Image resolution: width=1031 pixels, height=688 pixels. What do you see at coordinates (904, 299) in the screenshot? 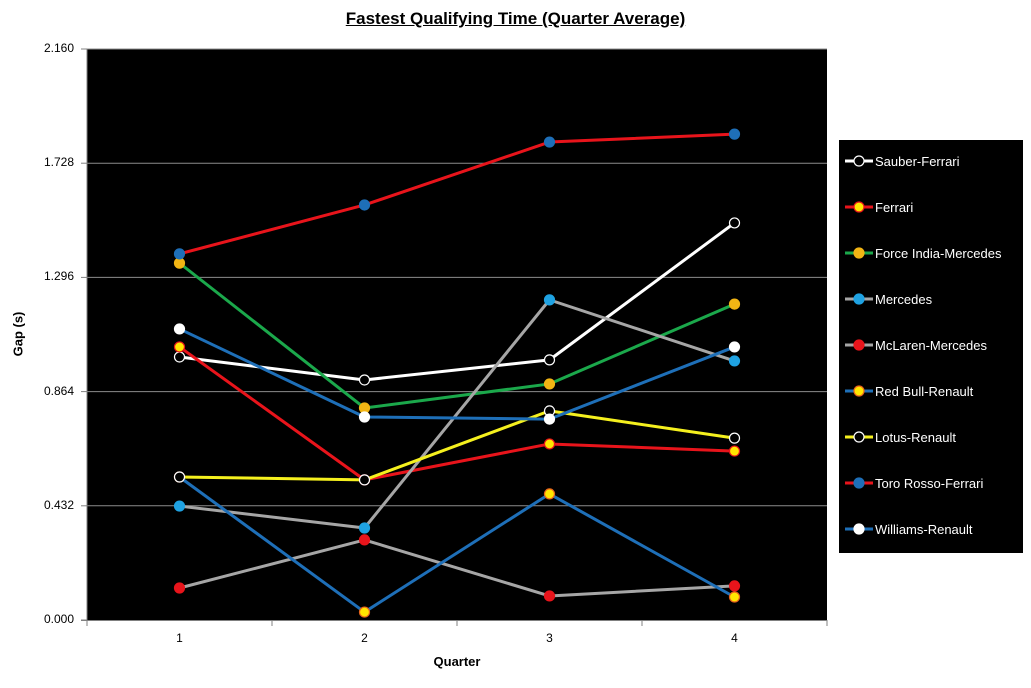
I see `legend-label: Mercedes` at bounding box center [904, 299].